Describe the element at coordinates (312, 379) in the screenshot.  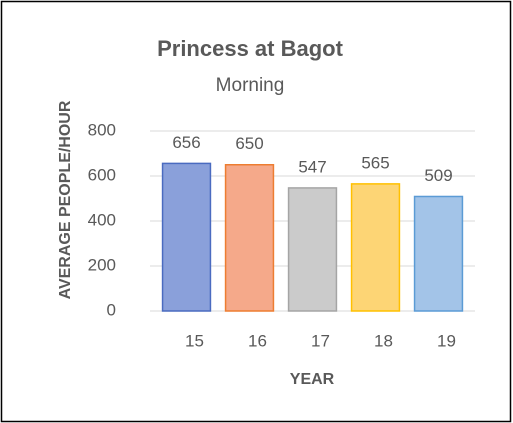
I see `x-axis-label: YEAR` at that location.